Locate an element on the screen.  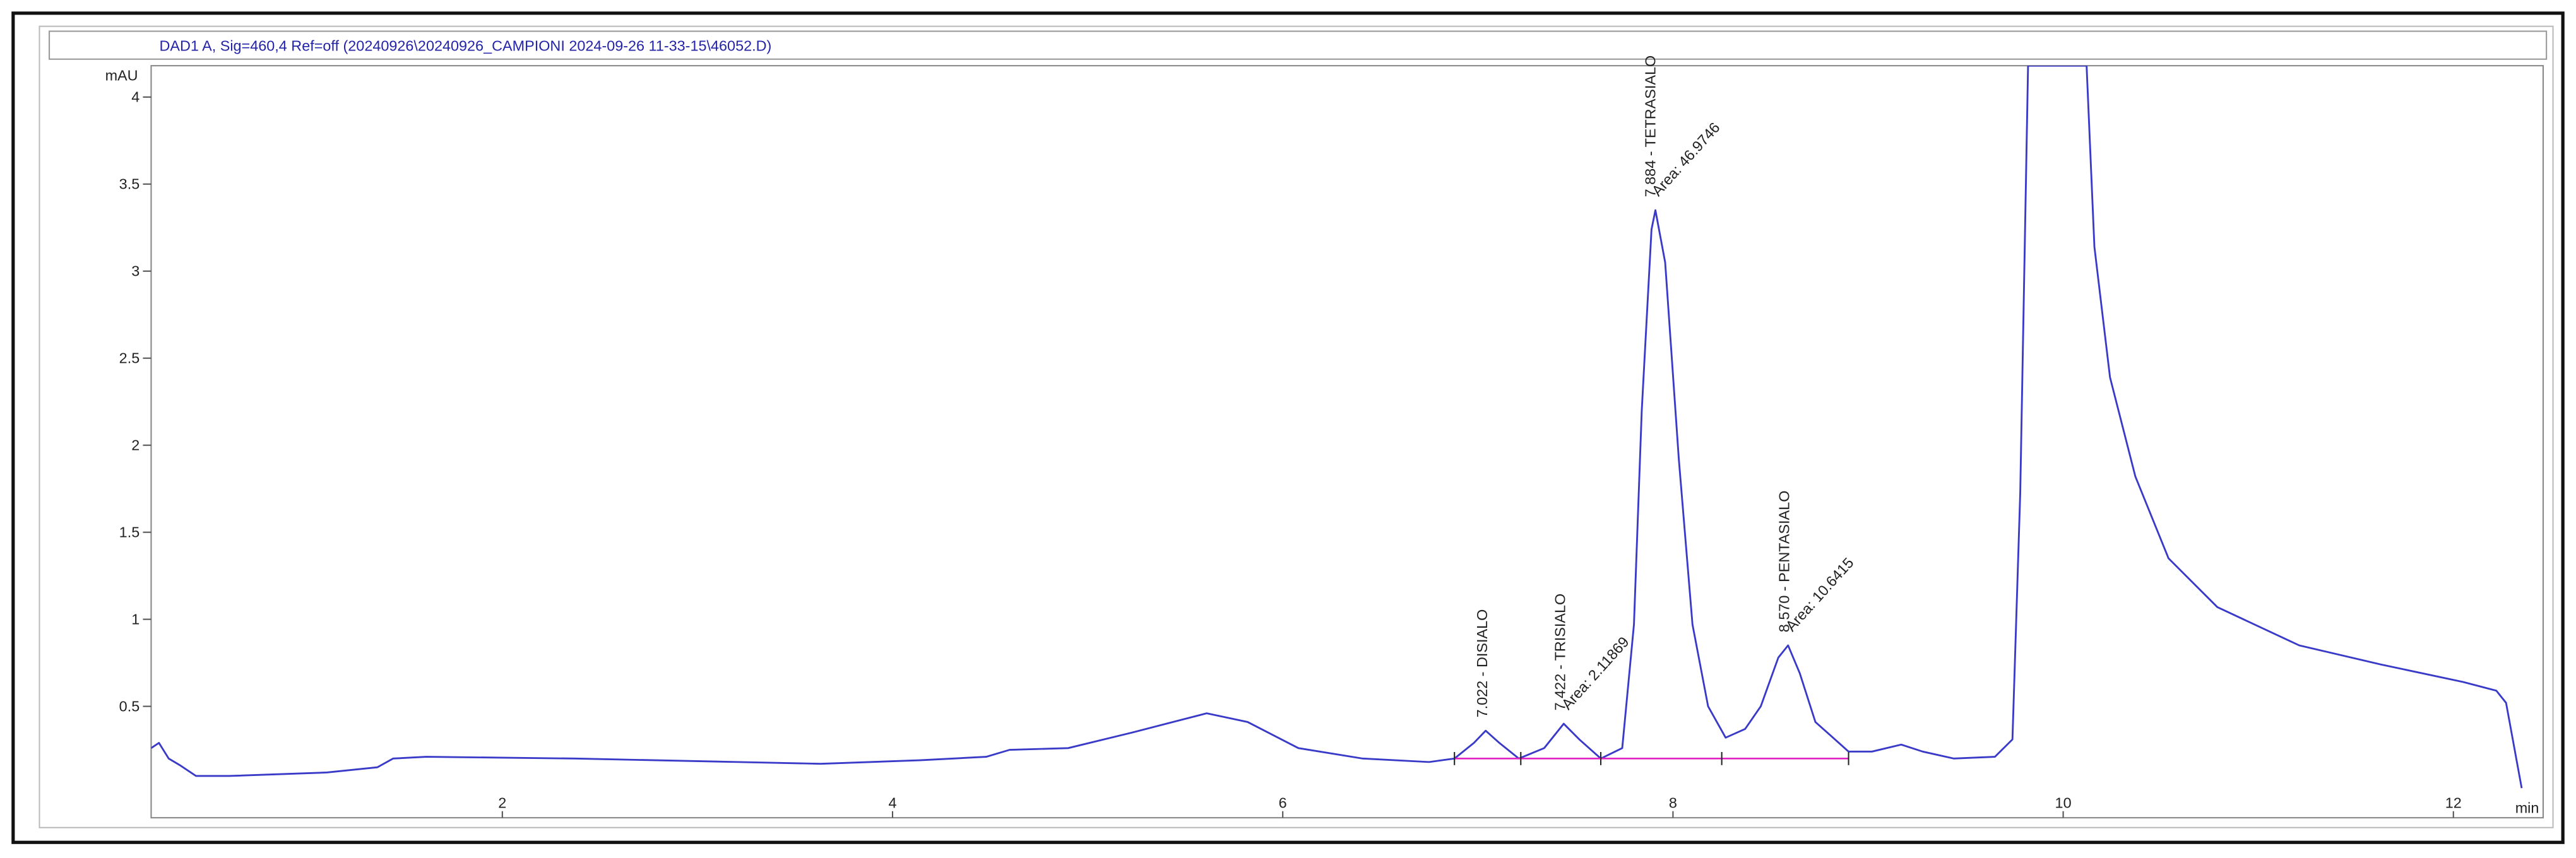
x-tick-label: 6 is located at coordinates (1283, 803).